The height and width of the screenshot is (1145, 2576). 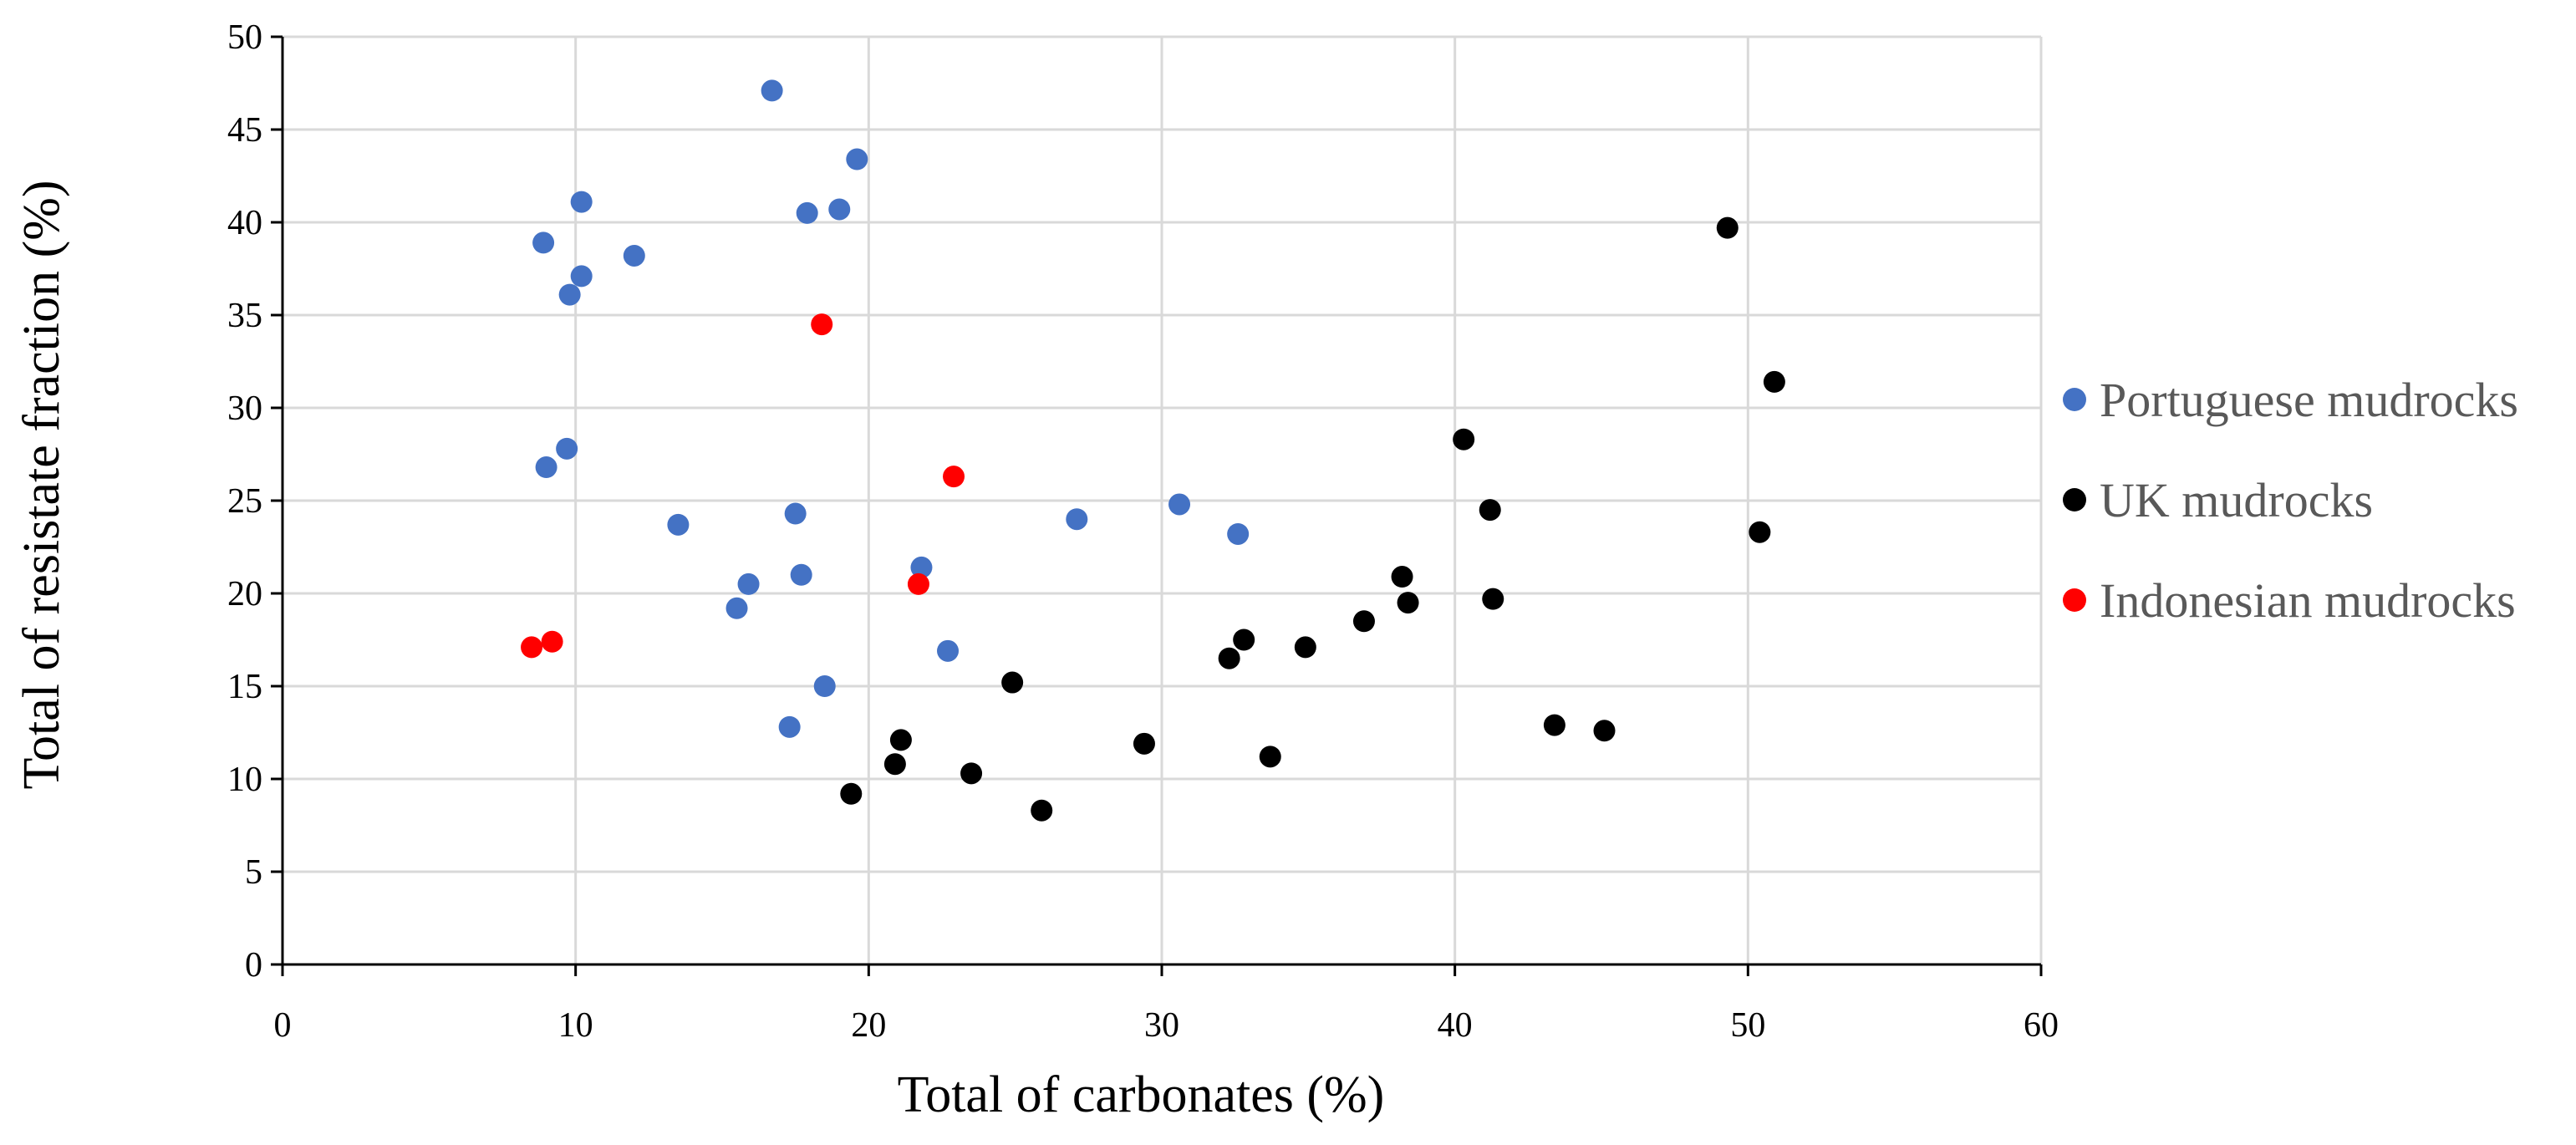 What do you see at coordinates (41, 484) in the screenshot?
I see `y-axis-title: Total of resistate fraction (%)` at bounding box center [41, 484].